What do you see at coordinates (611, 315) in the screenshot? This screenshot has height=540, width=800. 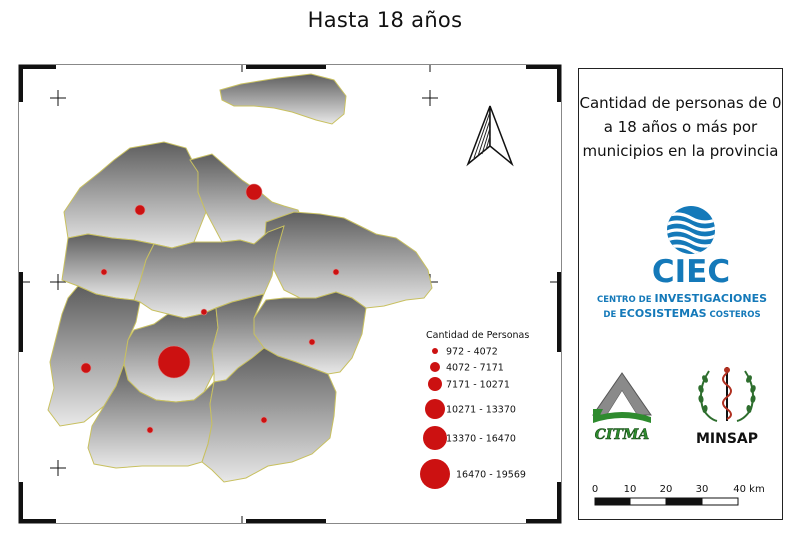 I see `ciec-line2-prefix: DE` at bounding box center [611, 315].